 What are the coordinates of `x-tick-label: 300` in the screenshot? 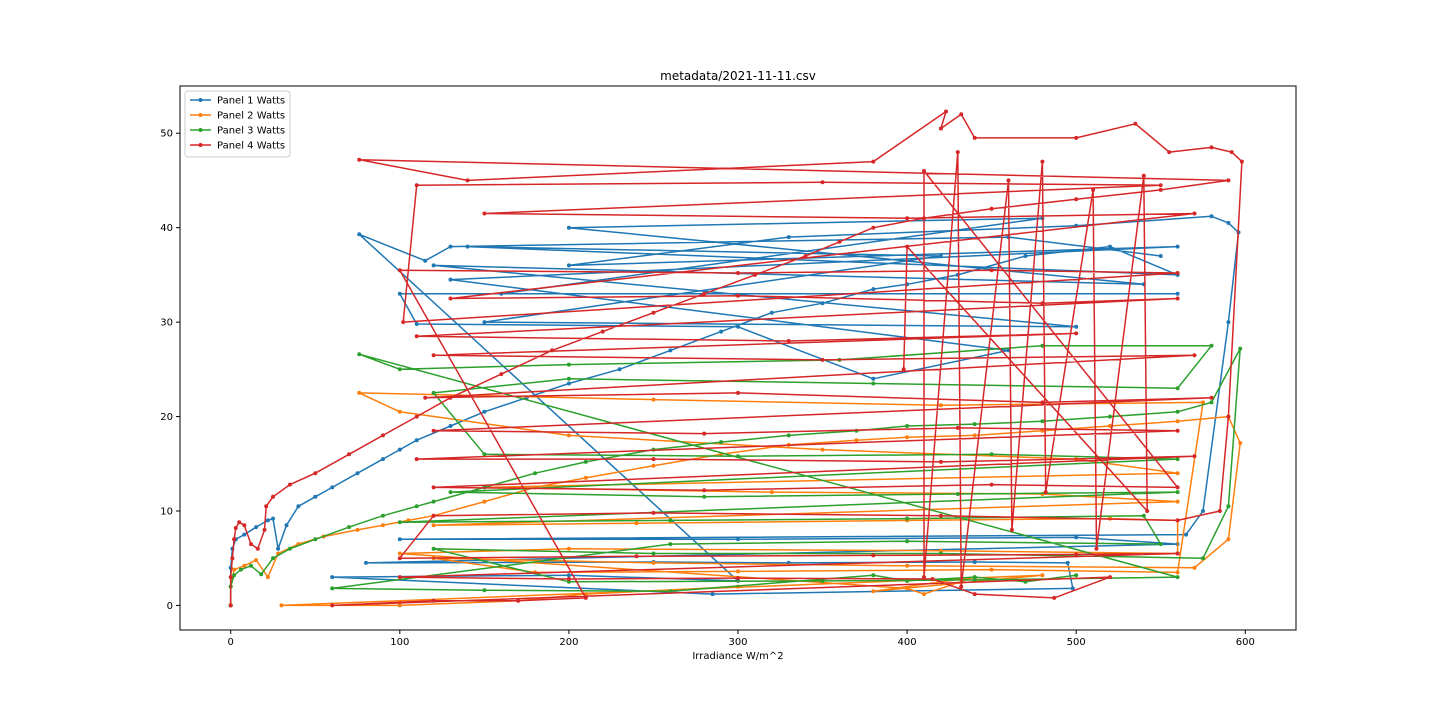 It's located at (737, 642).